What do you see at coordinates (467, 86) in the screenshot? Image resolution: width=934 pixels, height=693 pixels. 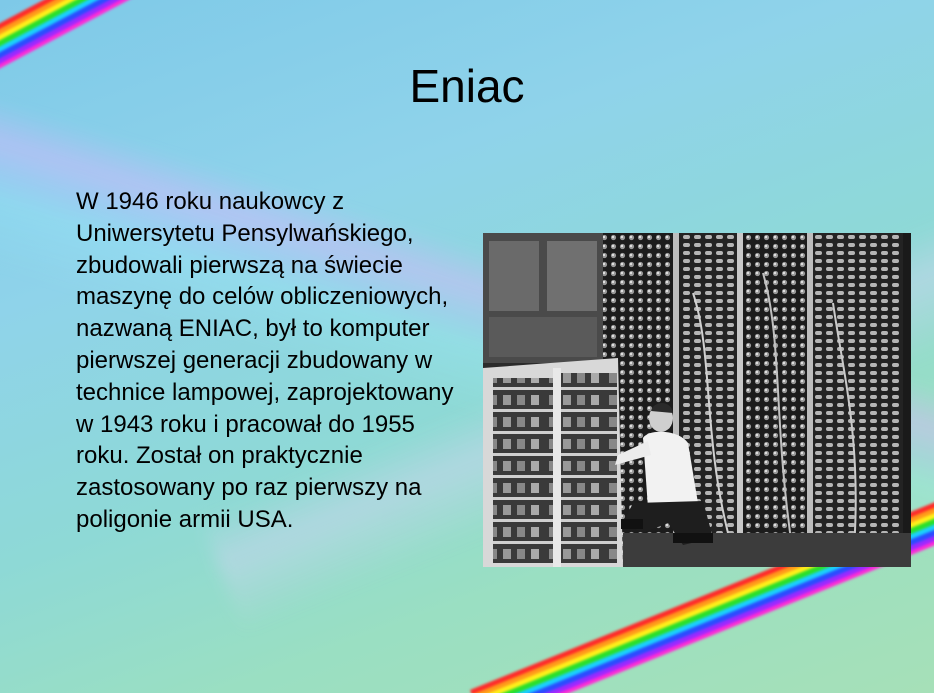 I see `slide-title: Eniac` at bounding box center [467, 86].